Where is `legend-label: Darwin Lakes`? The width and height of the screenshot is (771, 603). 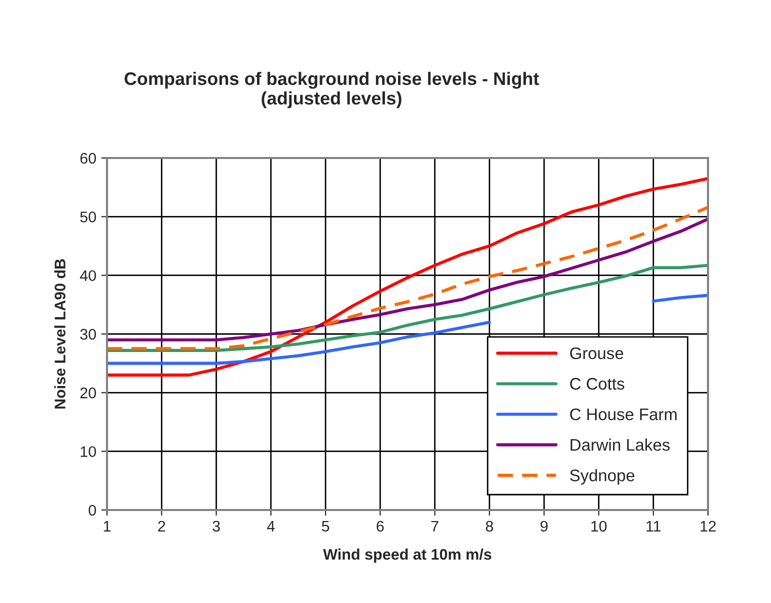
legend-label: Darwin Lakes is located at coordinates (620, 444).